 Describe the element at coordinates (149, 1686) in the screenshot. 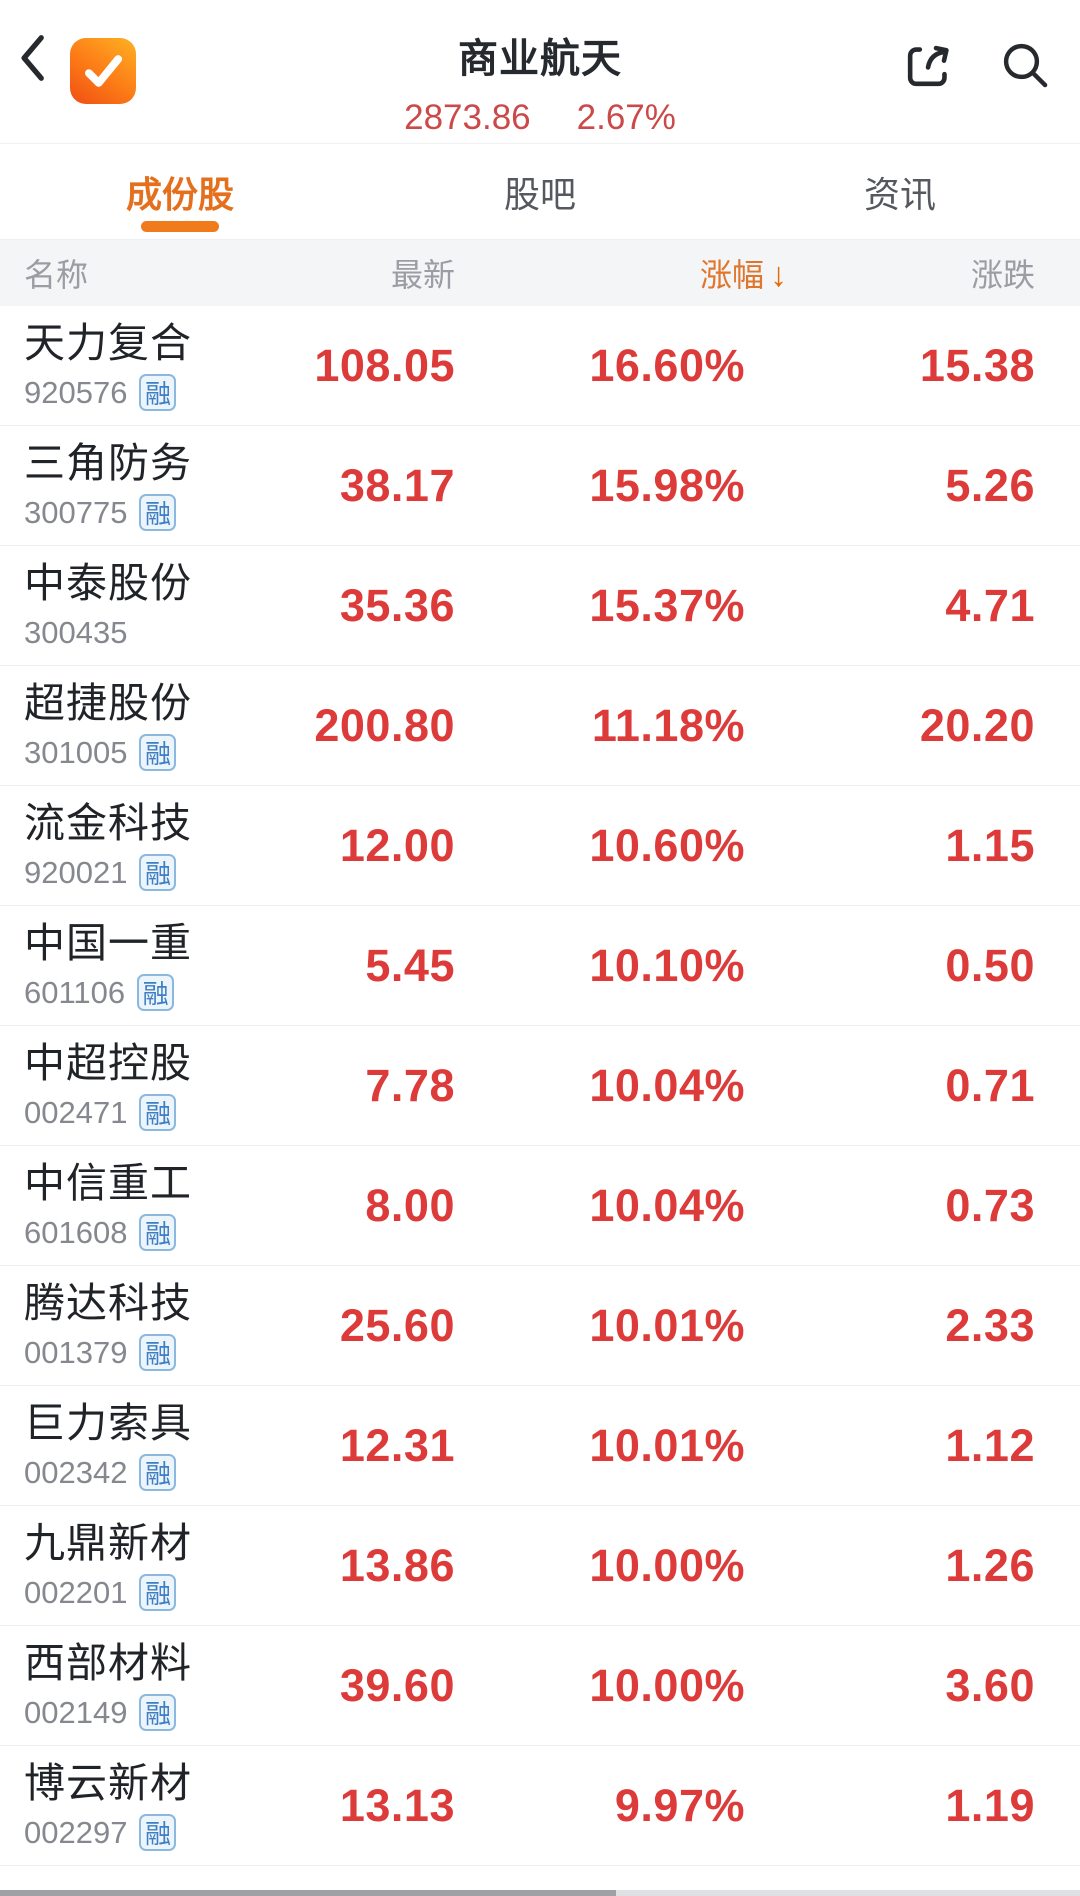

I see `stock-name-cell: 西部材料 002149 融` at that location.